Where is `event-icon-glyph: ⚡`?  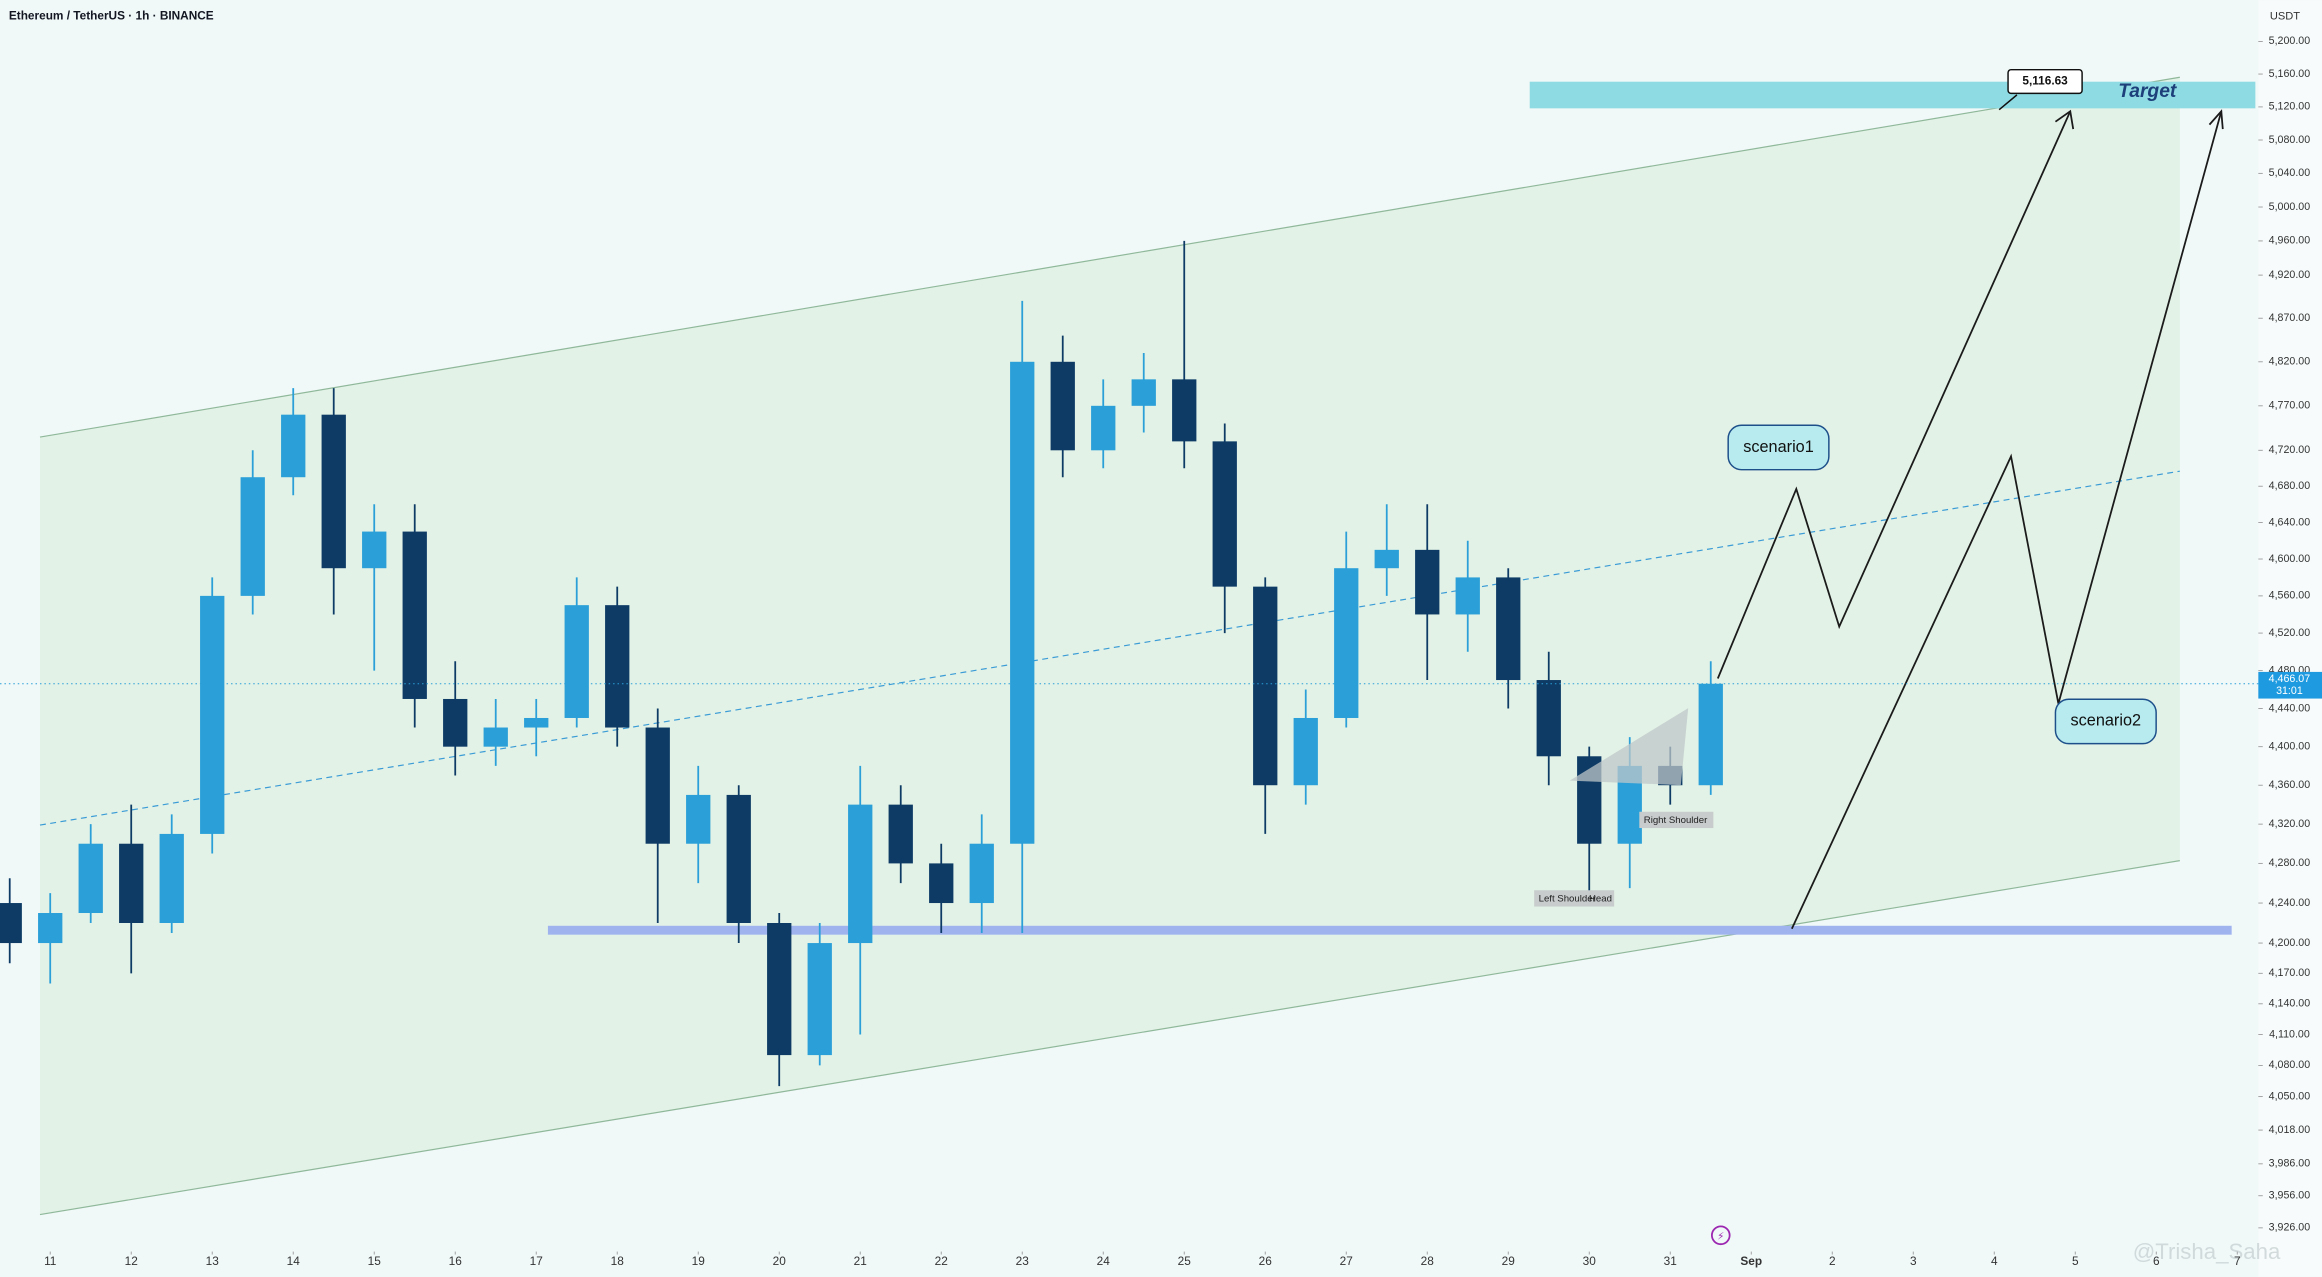
event-icon-glyph: ⚡ is located at coordinates (1720, 1237).